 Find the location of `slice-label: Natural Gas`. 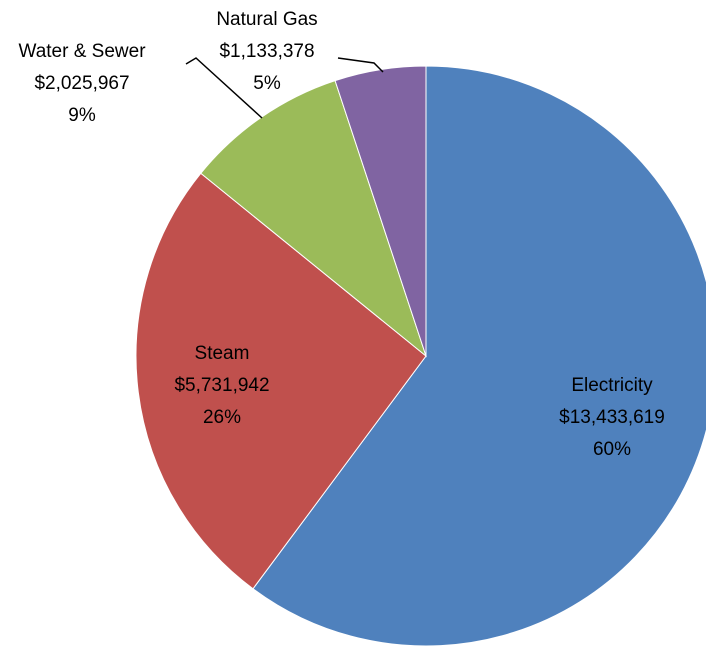

slice-label: Natural Gas is located at coordinates (266, 19).